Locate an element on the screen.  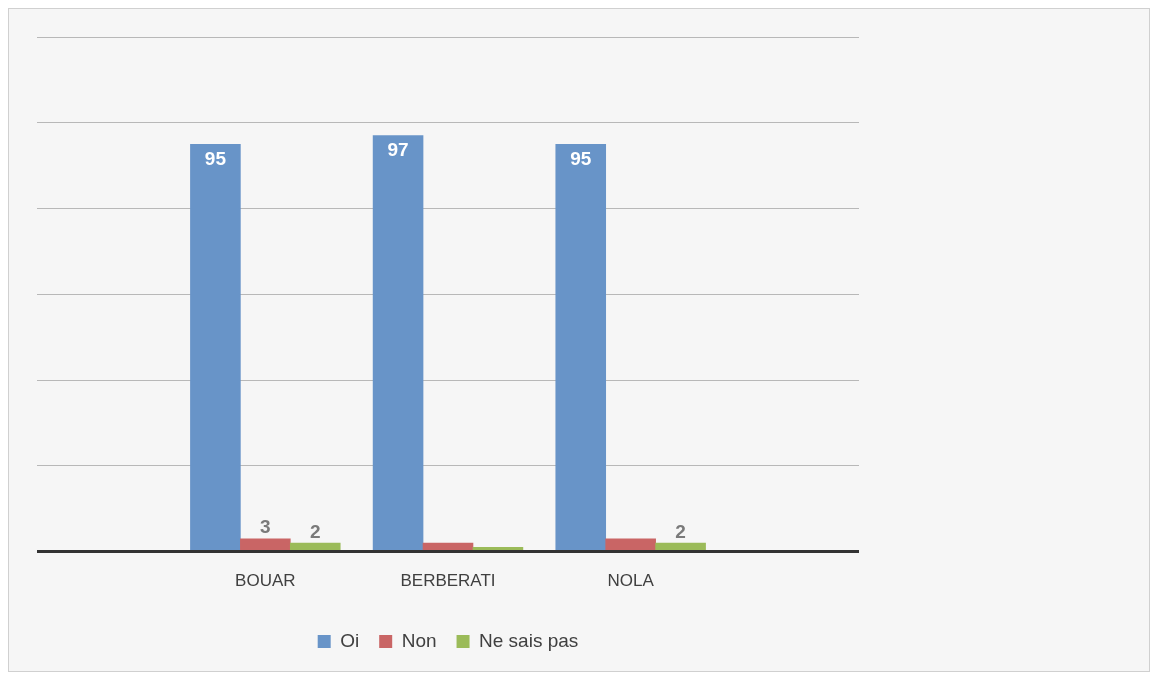
x-tick-label: BERBERATI is located at coordinates (448, 581).